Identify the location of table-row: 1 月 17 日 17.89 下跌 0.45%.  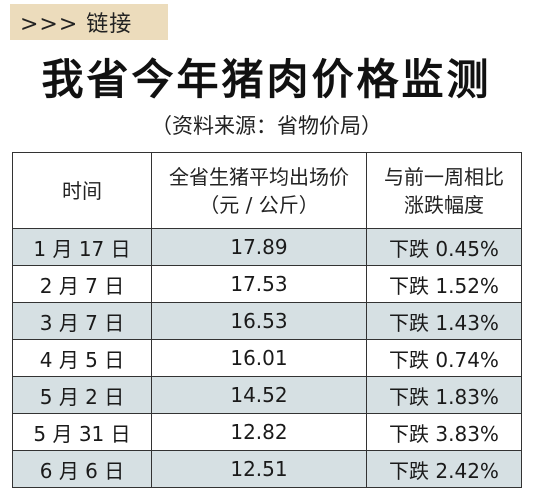
(267, 247).